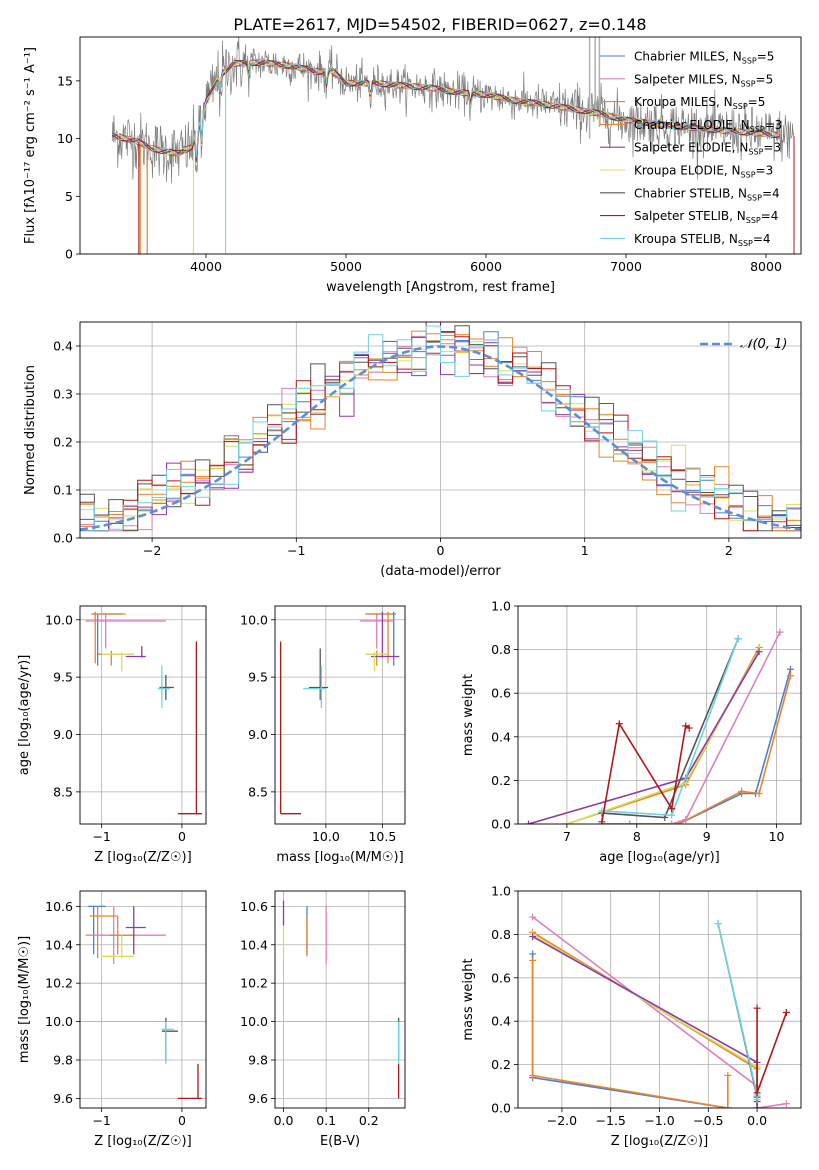  What do you see at coordinates (65, 80) in the screenshot?
I see `y-tick-label: 15` at bounding box center [65, 80].